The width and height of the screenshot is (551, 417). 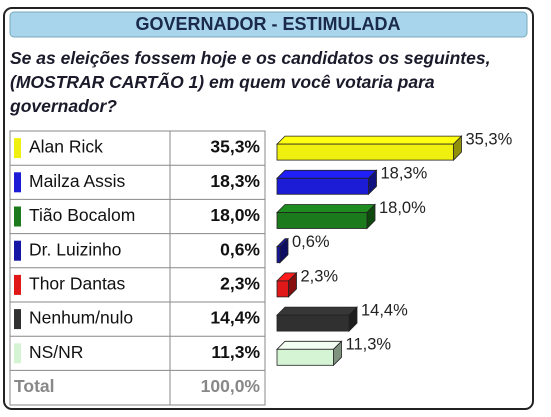 What do you see at coordinates (311, 242) in the screenshot?
I see `data-label: 0,6%` at bounding box center [311, 242].